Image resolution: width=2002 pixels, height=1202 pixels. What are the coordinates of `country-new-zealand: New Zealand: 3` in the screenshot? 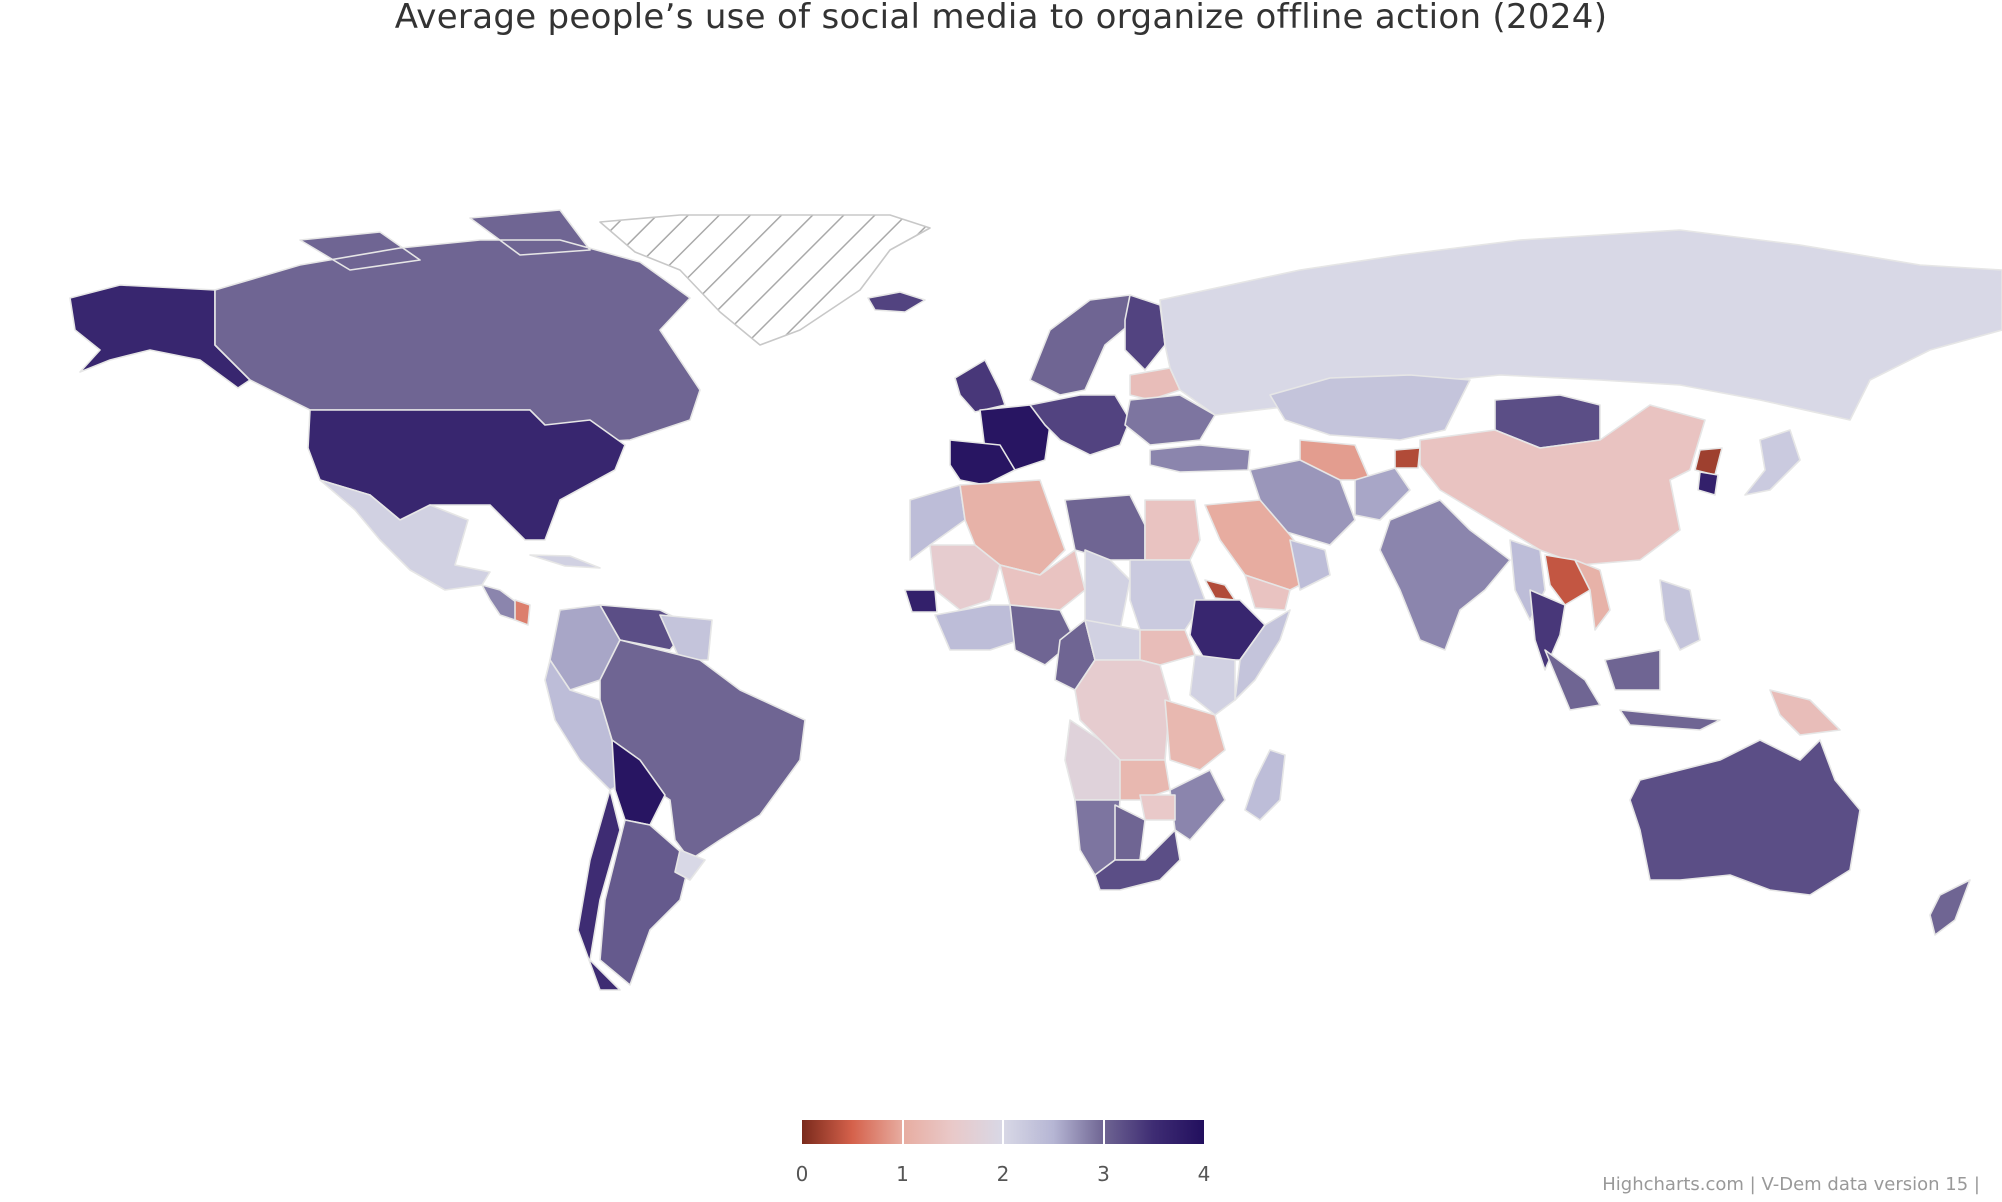 It's located at (1950, 907).